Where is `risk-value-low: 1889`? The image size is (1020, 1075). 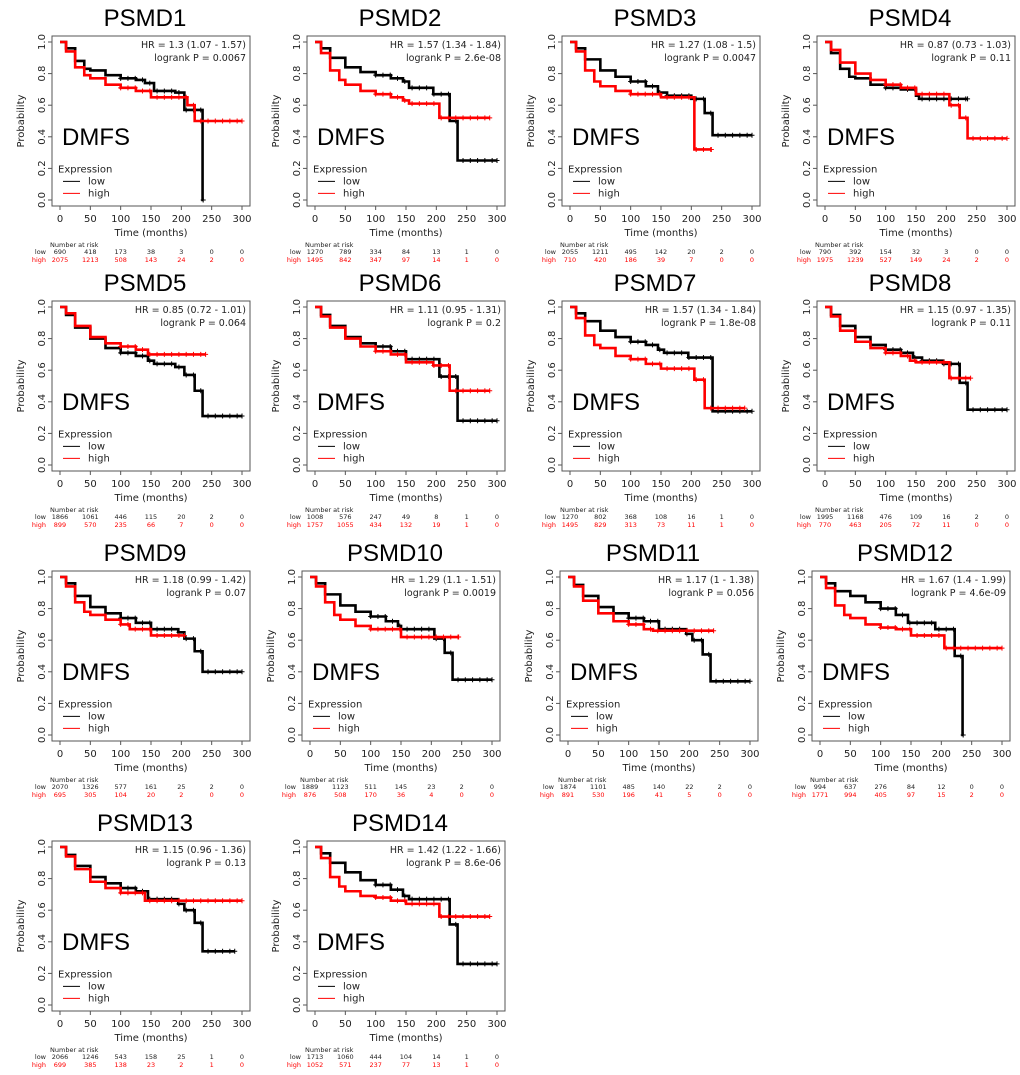 risk-value-low: 1889 is located at coordinates (310, 787).